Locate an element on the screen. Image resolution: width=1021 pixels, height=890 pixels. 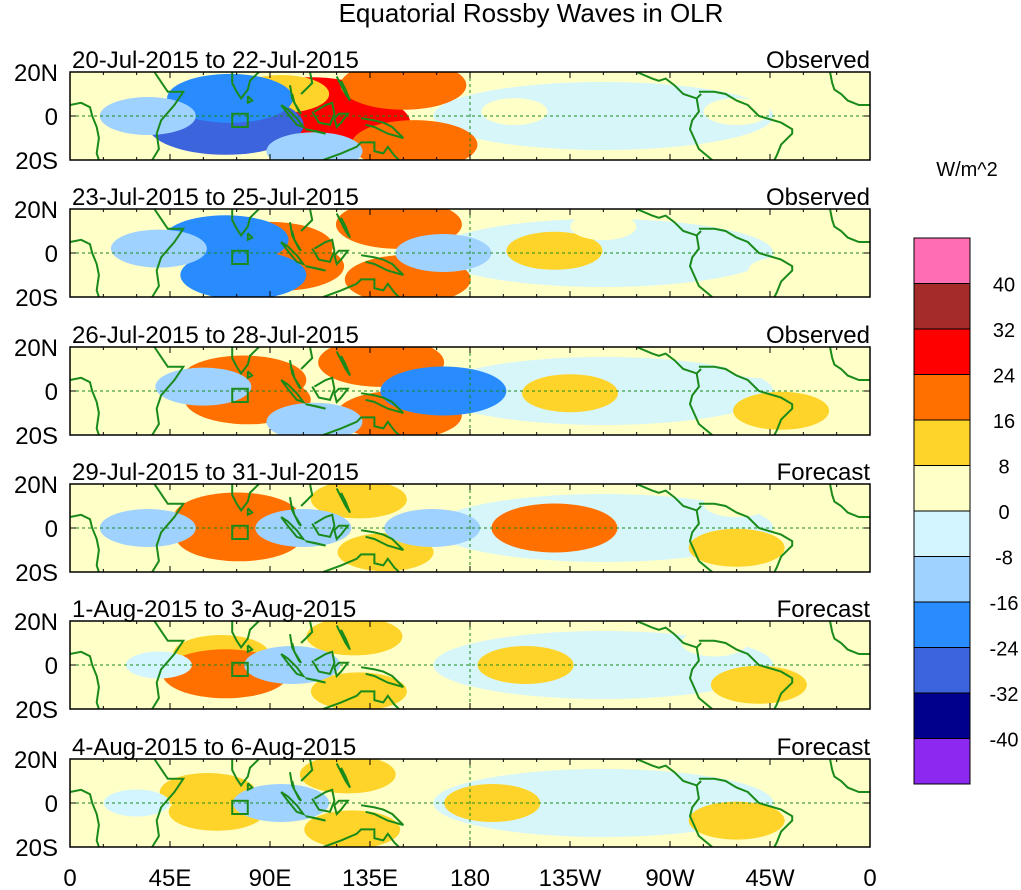
x-axis: 0 45E 90E 135E 180 135W 90W 45W 0 is located at coordinates (469, 877).